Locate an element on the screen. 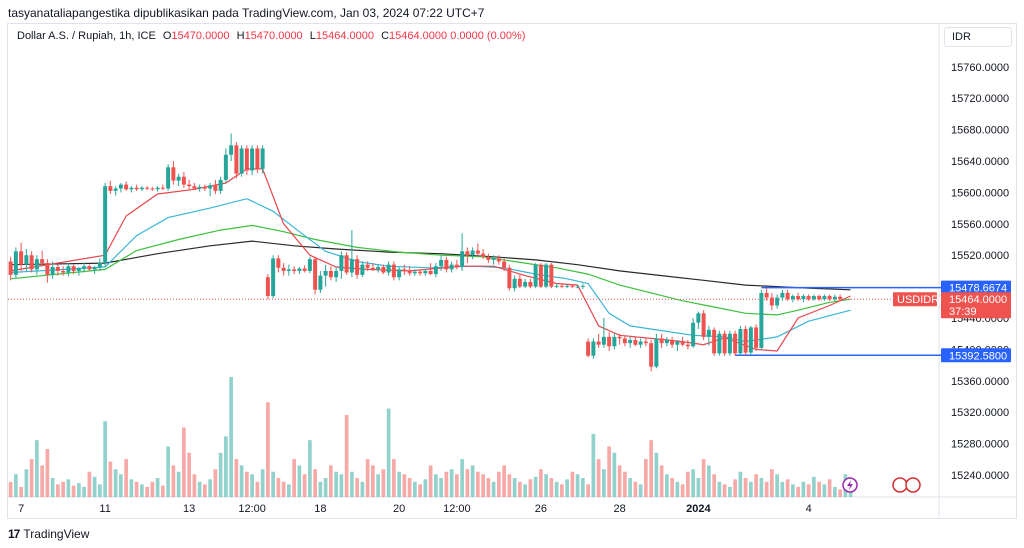 This screenshot has width=1024, height=548. x-tick-label: 20 is located at coordinates (399, 509).